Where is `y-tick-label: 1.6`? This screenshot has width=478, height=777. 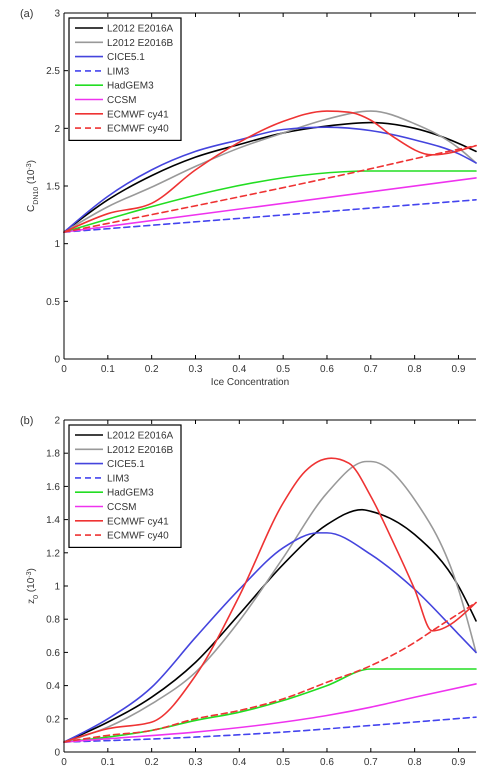 y-tick-label: 1.6 is located at coordinates (53, 487).